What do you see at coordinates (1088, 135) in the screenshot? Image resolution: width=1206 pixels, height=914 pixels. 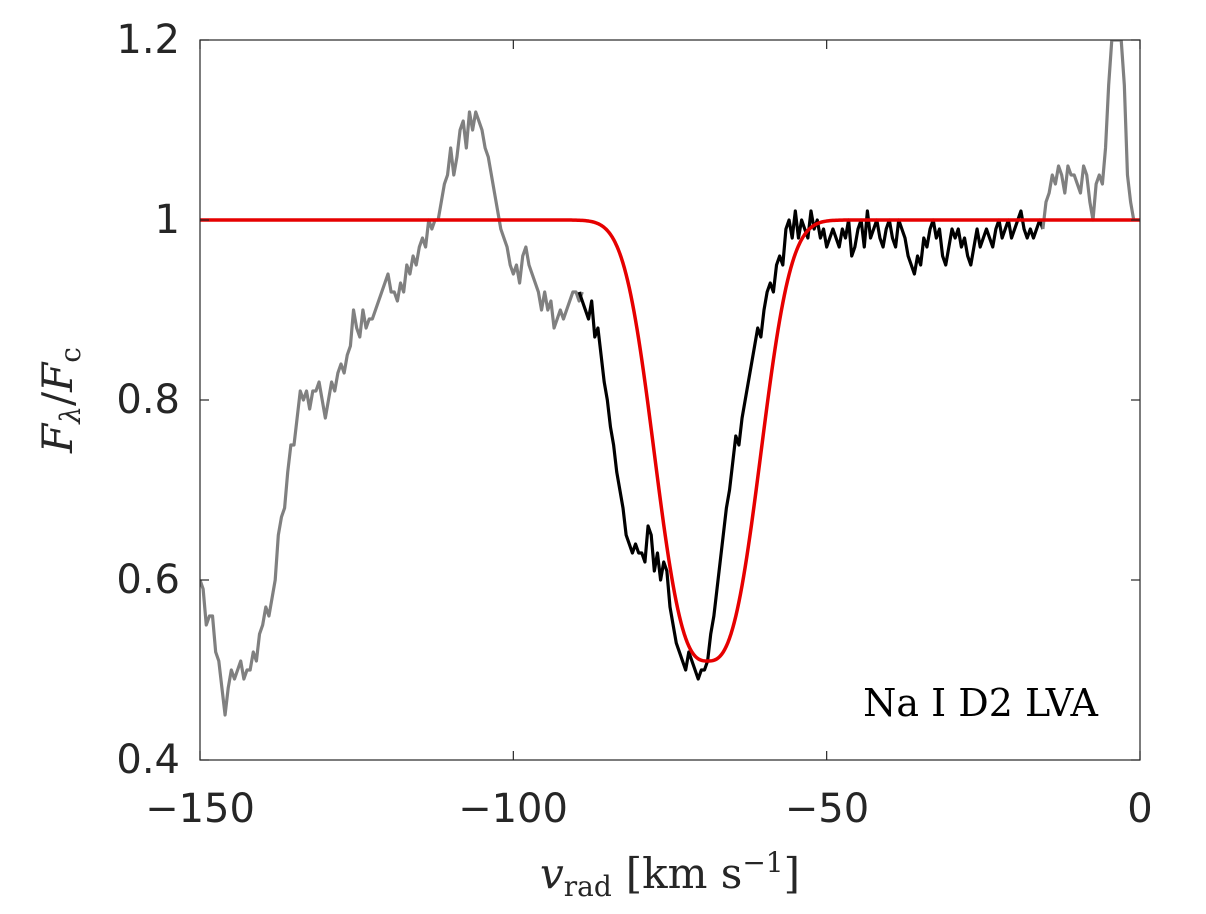 I see `excluded-spectrum-line` at bounding box center [1088, 135].